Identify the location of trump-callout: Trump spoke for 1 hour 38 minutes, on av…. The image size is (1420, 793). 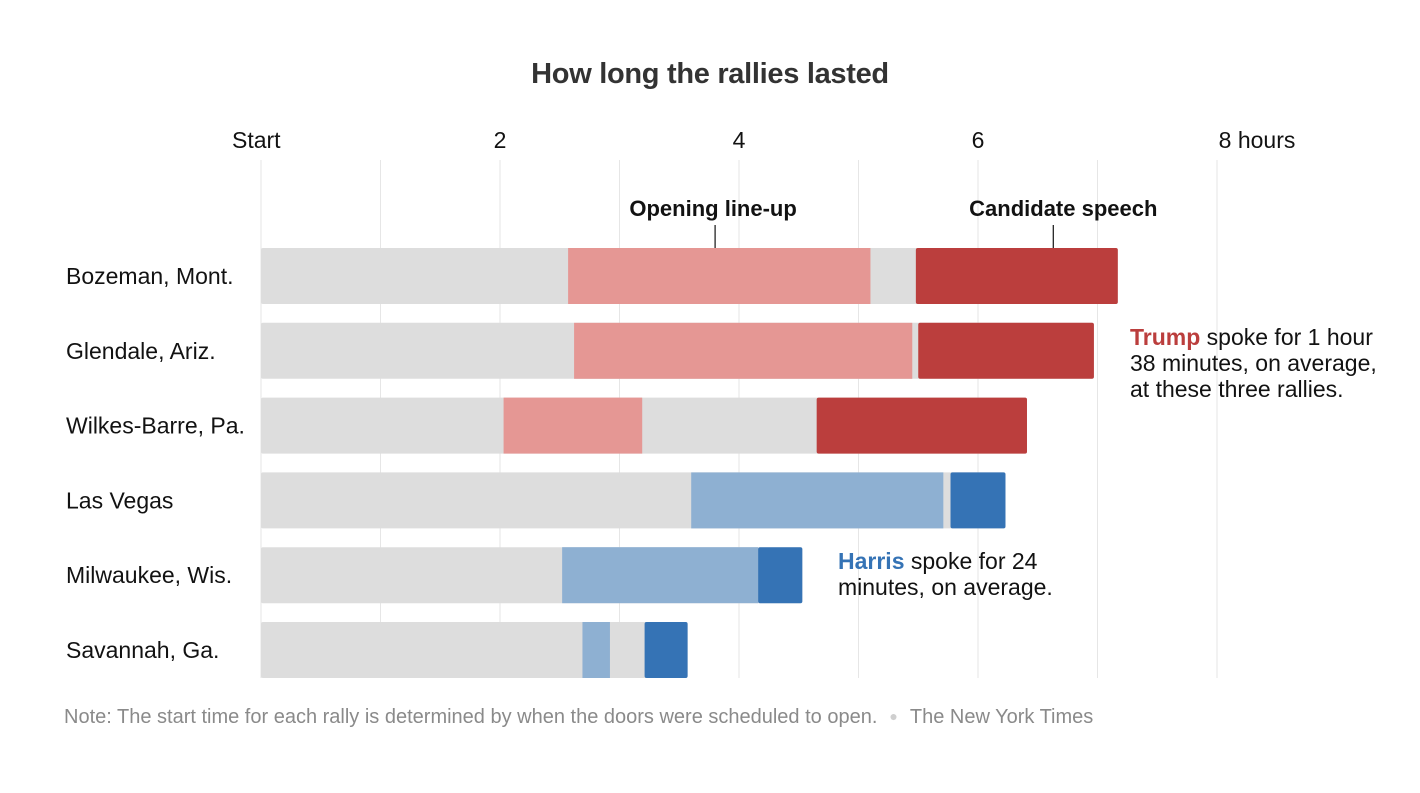
(1260, 363).